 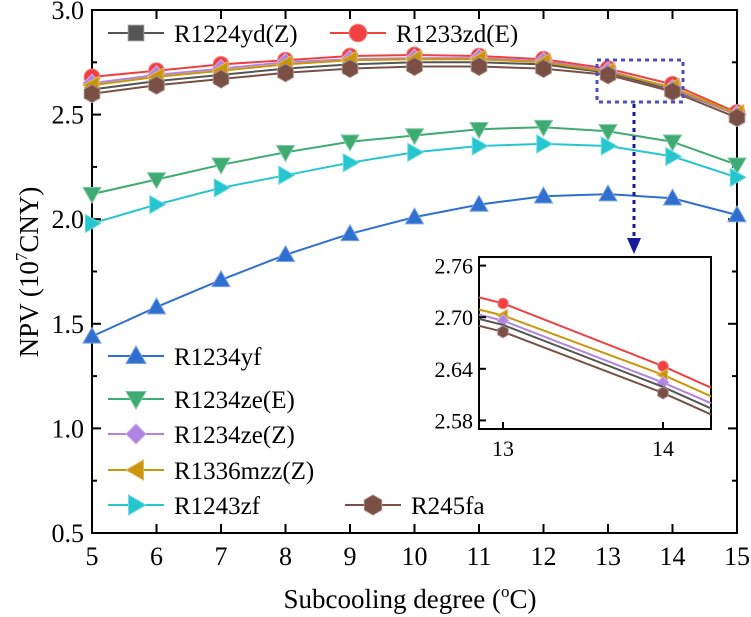 What do you see at coordinates (136, 354) in the screenshot?
I see `legend-marker-r1234yf` at bounding box center [136, 354].